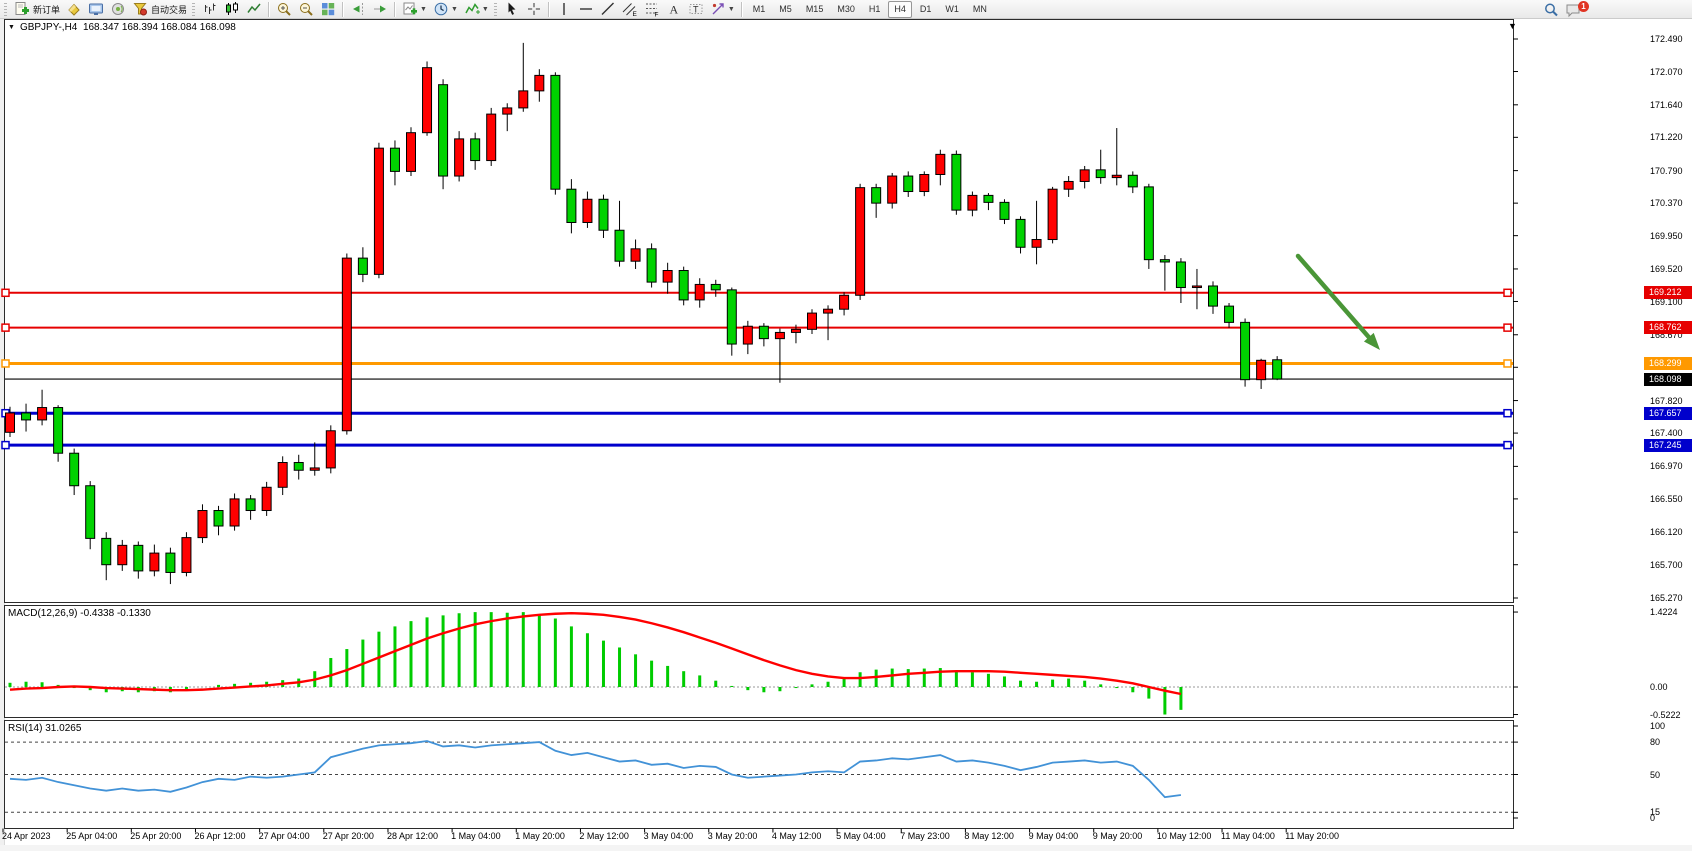  I want to click on terminal-icon, so click(96, 9).